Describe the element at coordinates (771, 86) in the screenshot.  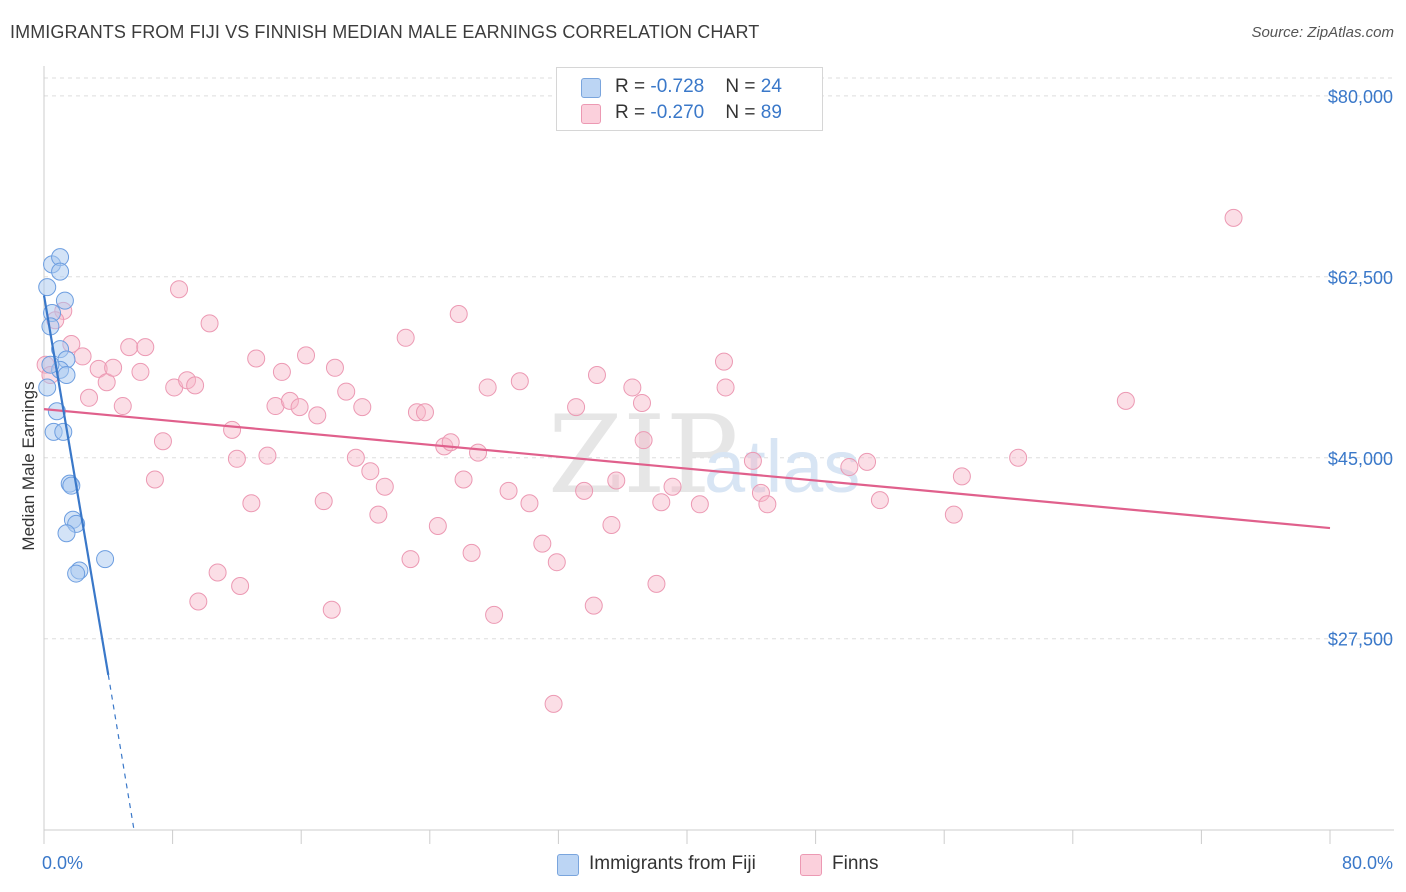
I see `n-value: 24` at that location.